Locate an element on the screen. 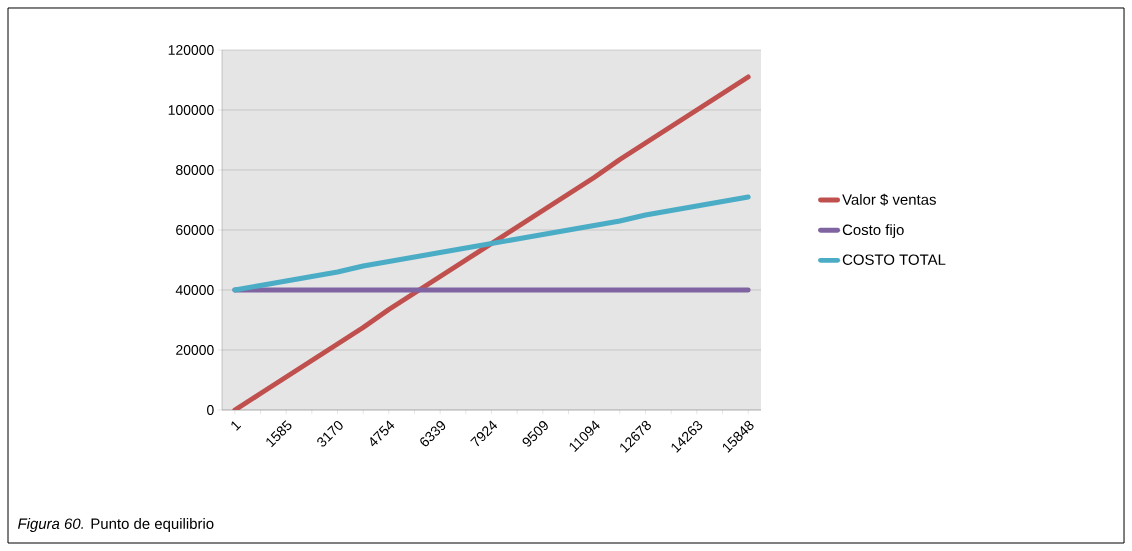 The height and width of the screenshot is (551, 1132). y-tick-label: 40000 is located at coordinates (194, 290).